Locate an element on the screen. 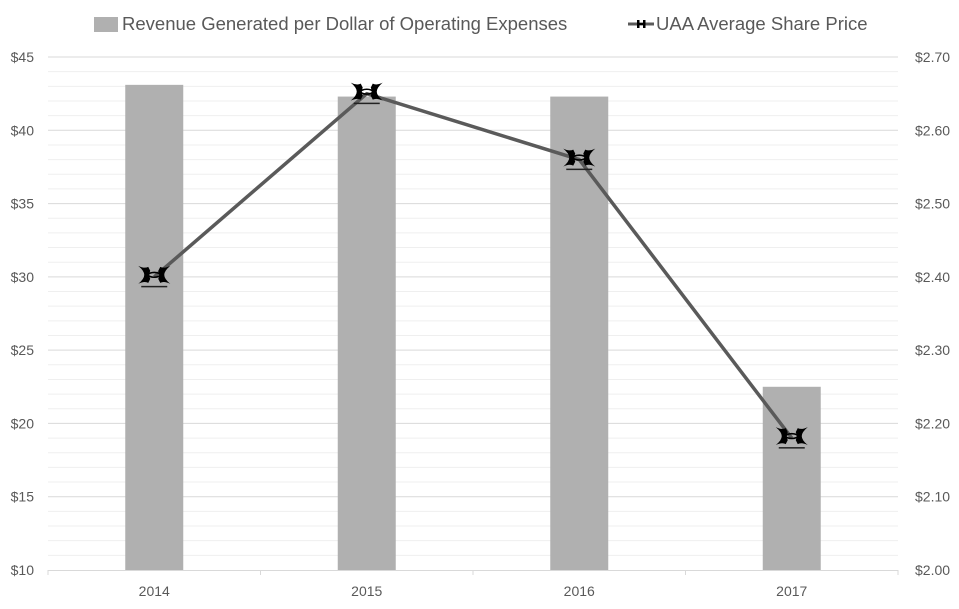 This screenshot has height=609, width=959. right-axis-tick-label: $2.30 is located at coordinates (932, 350).